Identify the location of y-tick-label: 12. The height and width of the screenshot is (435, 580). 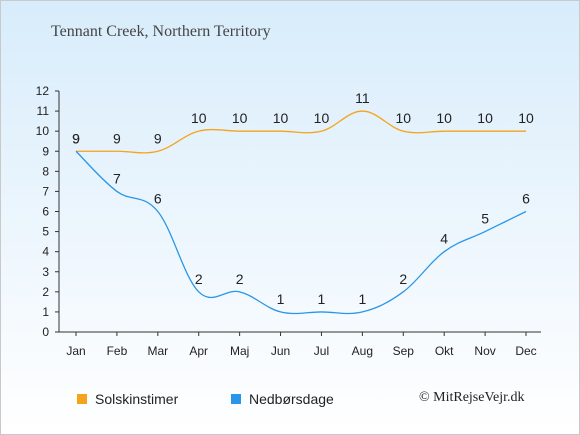
(43, 91).